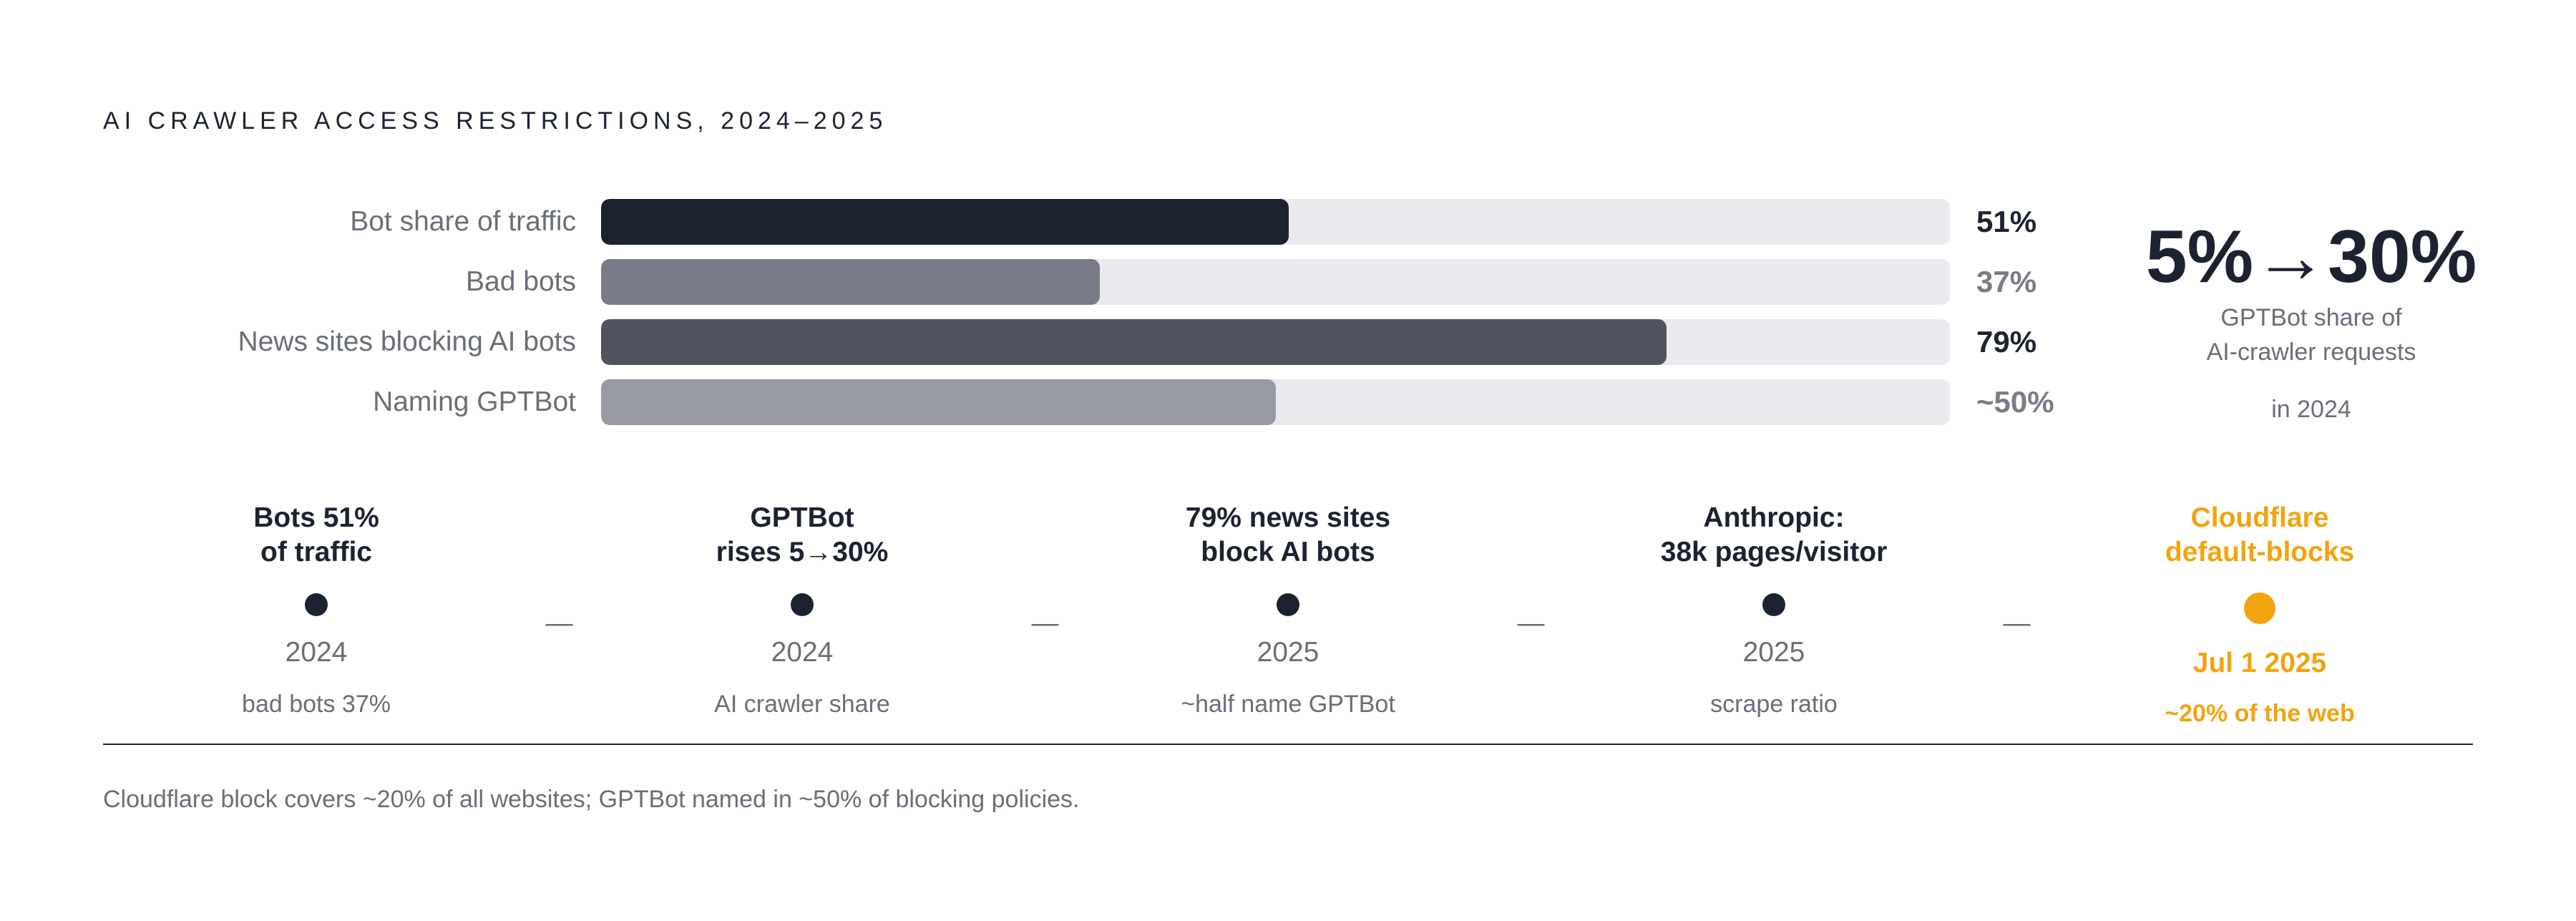  Describe the element at coordinates (2311, 256) in the screenshot. I see `kpi-headline: 5%→30%` at that location.